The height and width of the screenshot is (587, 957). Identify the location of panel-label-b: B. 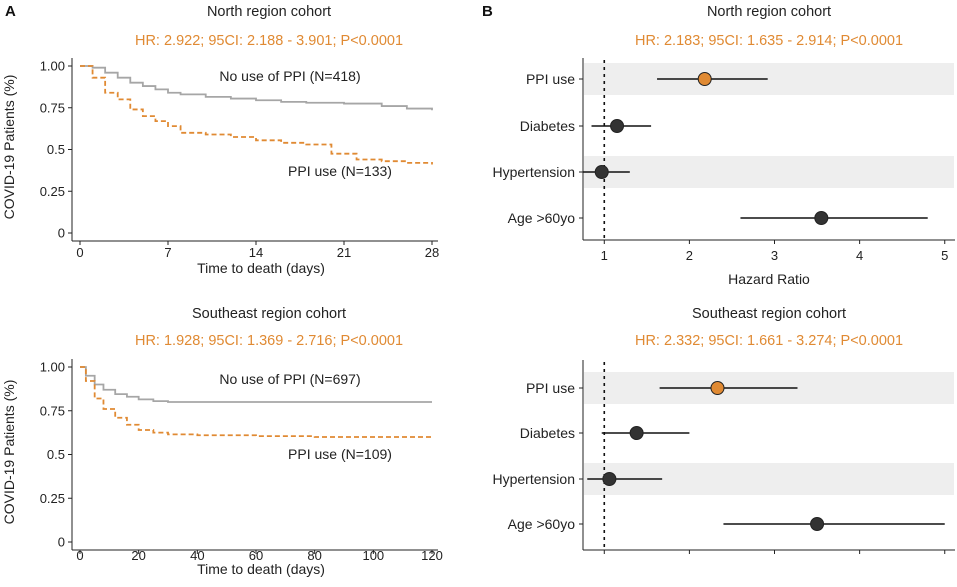
(487, 11).